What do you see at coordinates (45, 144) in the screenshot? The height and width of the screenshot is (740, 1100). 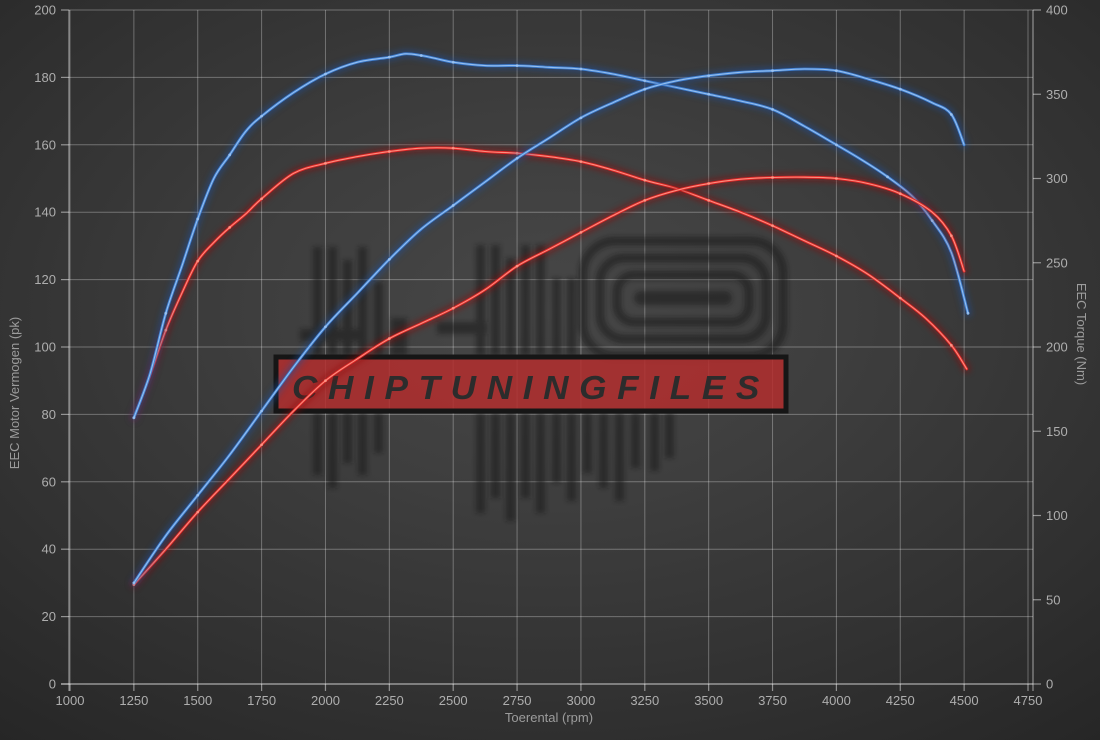 I see `y-left-tick-label: 160` at bounding box center [45, 144].